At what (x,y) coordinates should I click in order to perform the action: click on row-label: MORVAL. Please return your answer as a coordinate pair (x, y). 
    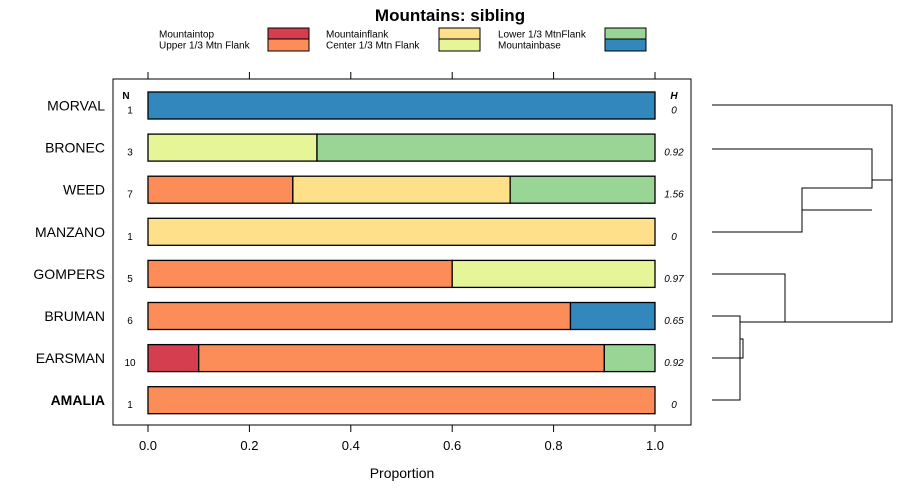
    Looking at the image, I should click on (76, 106).